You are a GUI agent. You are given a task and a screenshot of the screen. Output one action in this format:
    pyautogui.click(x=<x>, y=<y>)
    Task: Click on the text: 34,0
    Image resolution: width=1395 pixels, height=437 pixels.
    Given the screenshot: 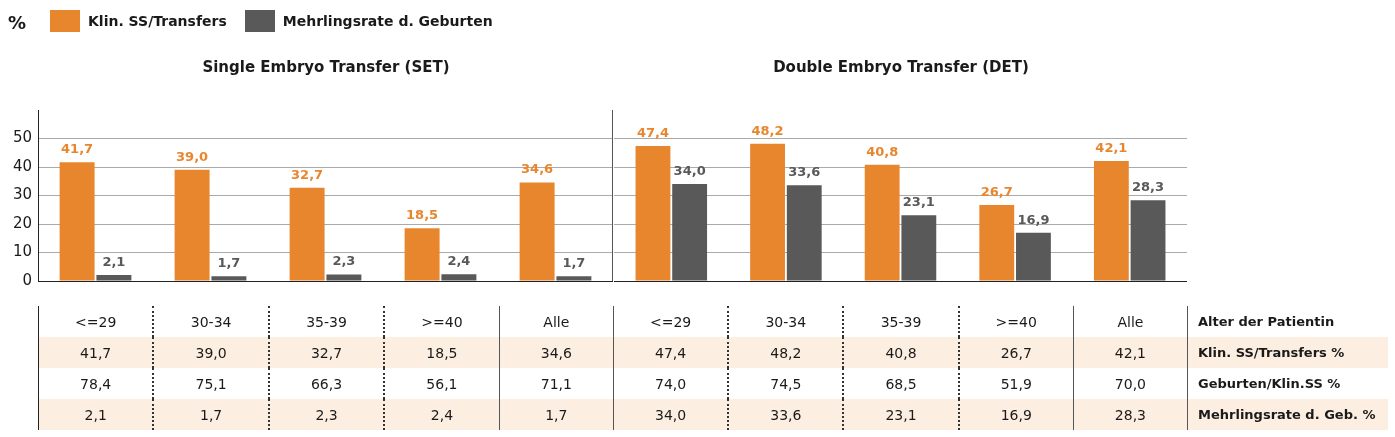 What is the action you would take?
    pyautogui.click(x=689, y=170)
    